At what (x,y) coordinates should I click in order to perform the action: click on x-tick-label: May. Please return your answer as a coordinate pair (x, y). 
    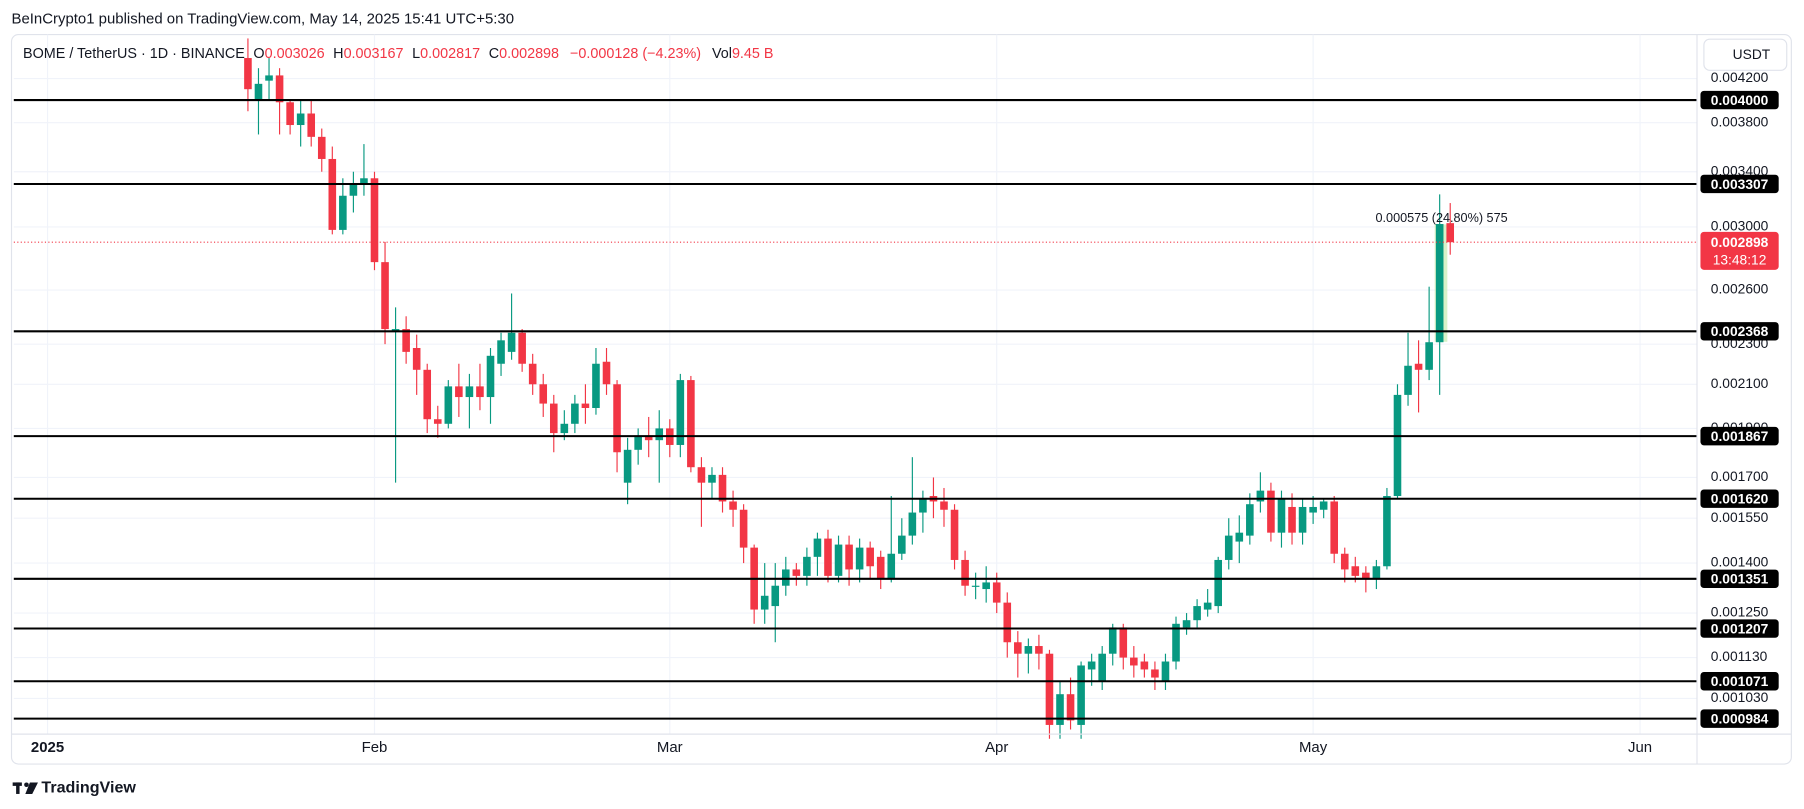
    Looking at the image, I should click on (1313, 747).